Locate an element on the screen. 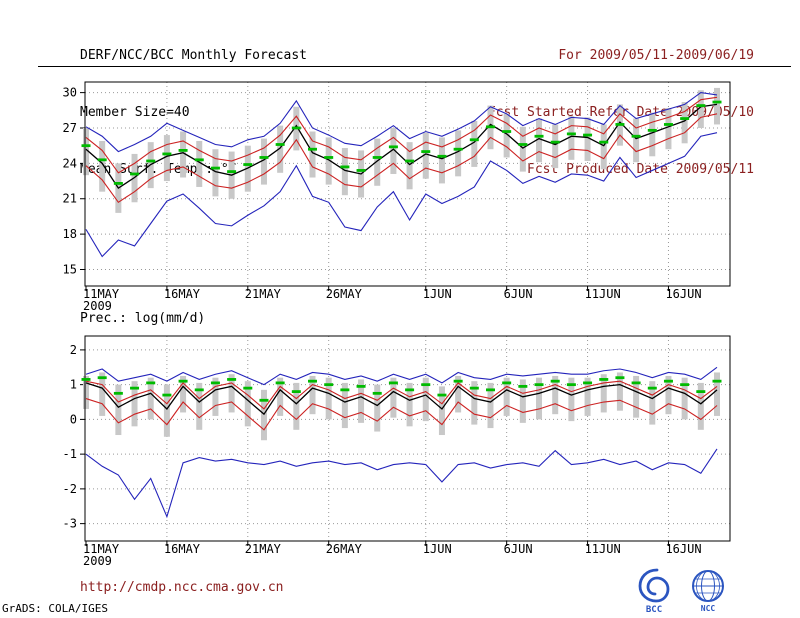 This screenshot has height=618, width=800. x-tick-label: 11JUN is located at coordinates (603, 549).